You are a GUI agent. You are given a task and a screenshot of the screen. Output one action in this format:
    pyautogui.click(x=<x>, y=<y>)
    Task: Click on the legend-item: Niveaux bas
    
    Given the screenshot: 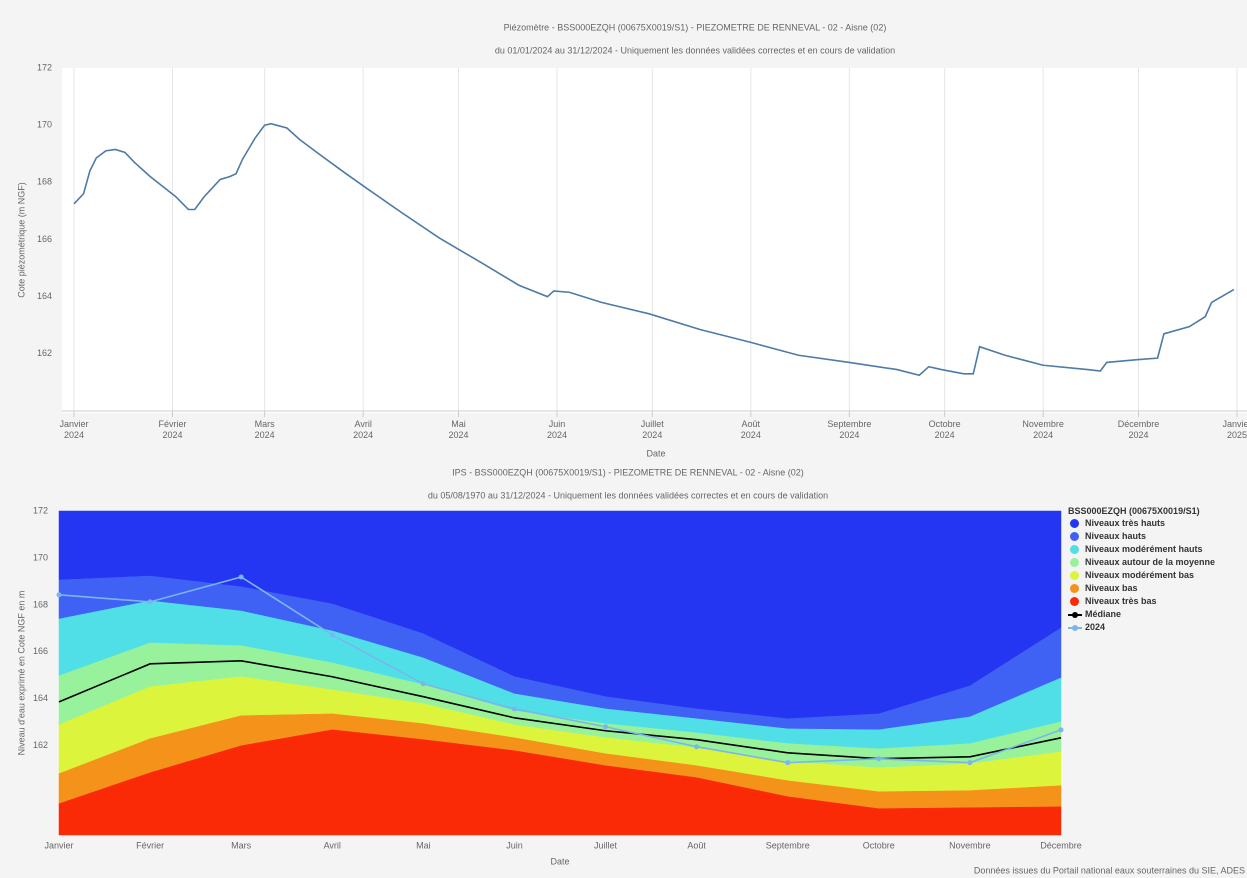 What is the action you would take?
    pyautogui.click(x=1154, y=588)
    